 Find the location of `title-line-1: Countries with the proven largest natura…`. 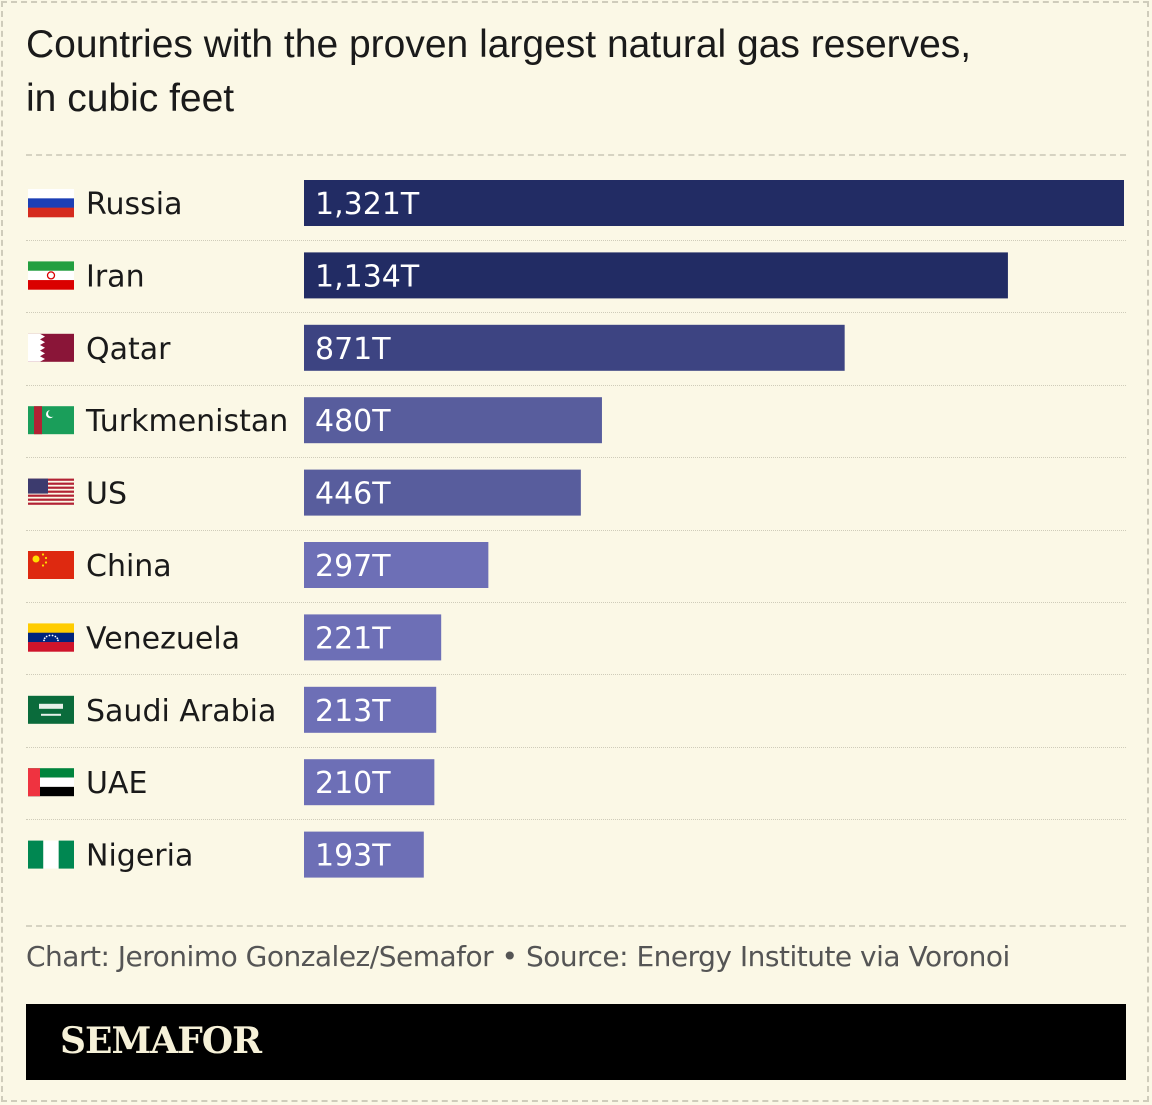

title-line-1: Countries with the proven largest natura… is located at coordinates (499, 44).